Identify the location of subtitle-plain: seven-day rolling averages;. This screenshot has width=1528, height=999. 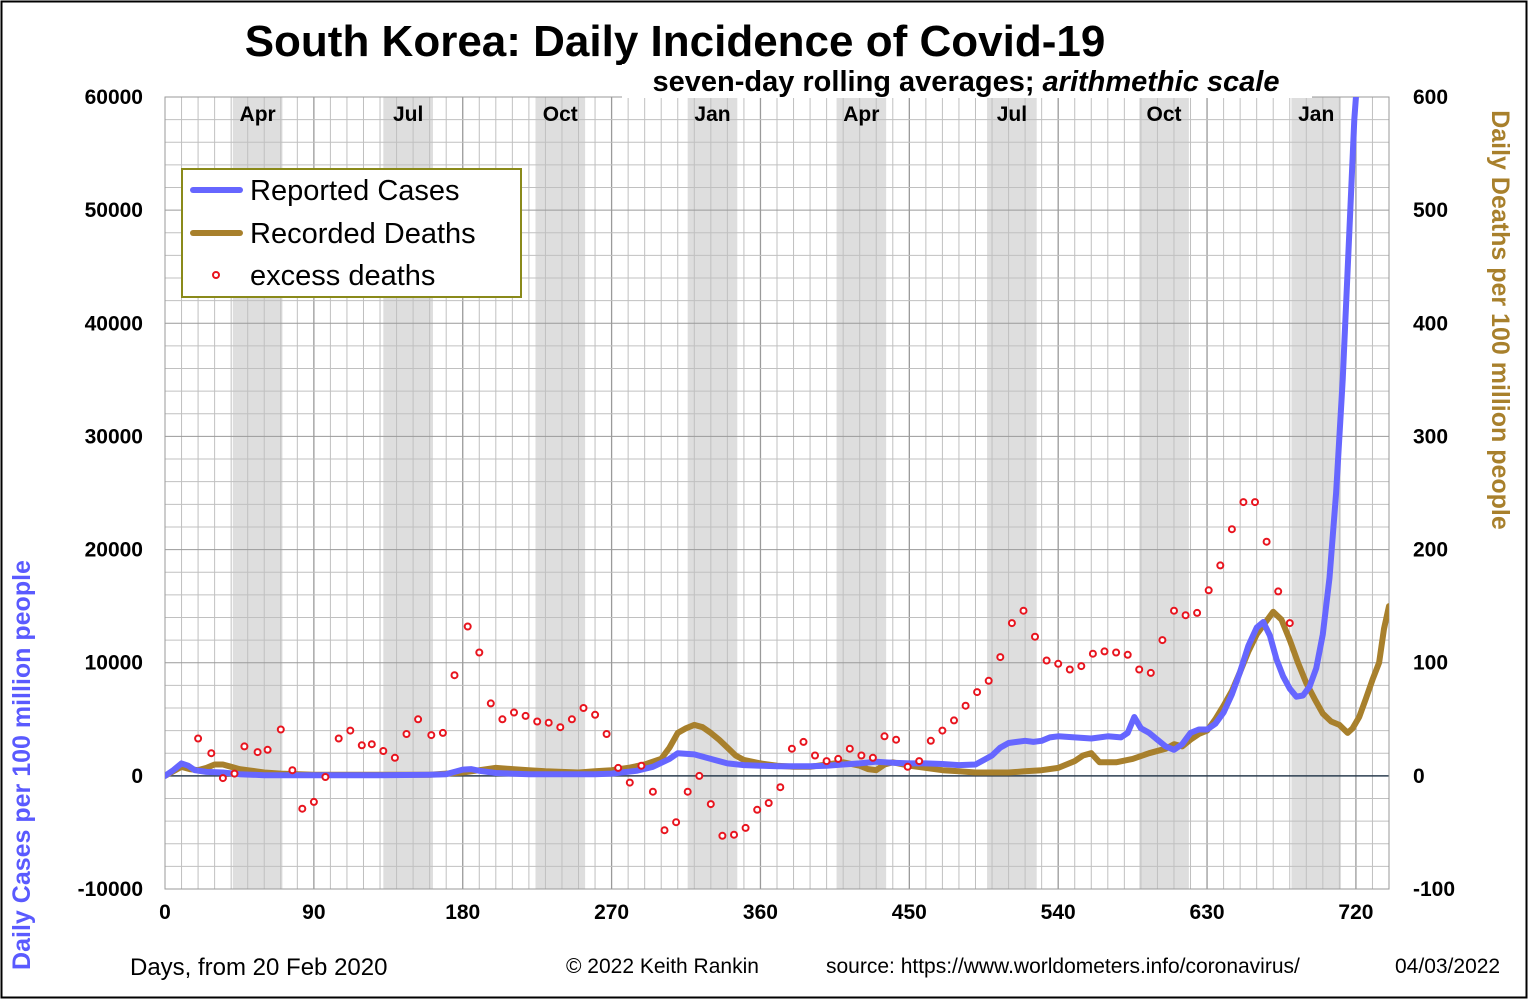
(847, 82).